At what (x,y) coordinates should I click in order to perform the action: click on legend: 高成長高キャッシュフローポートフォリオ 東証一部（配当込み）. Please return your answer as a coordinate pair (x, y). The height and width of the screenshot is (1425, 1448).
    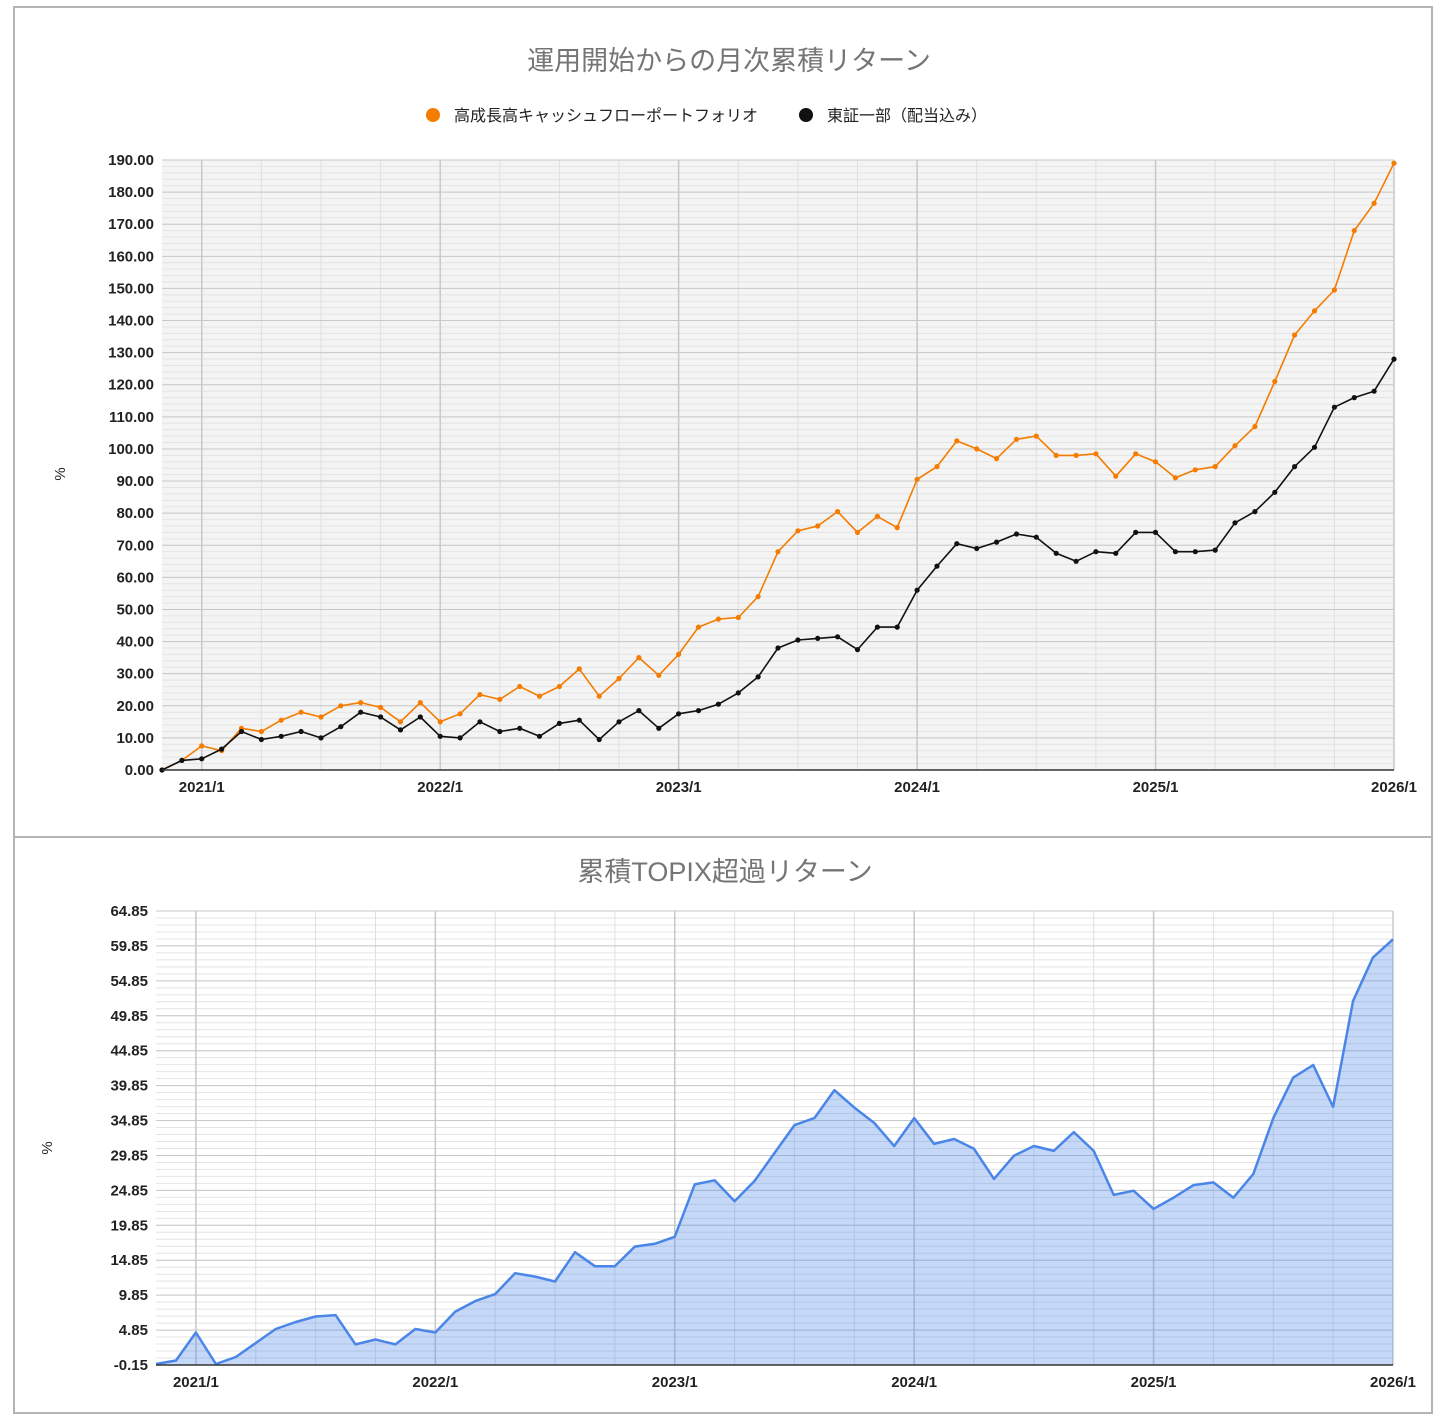
    Looking at the image, I should click on (706, 116).